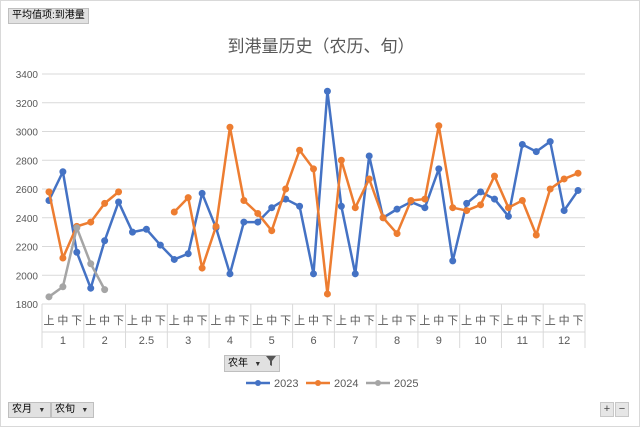  I want to click on plus-icon: +, so click(607, 409).